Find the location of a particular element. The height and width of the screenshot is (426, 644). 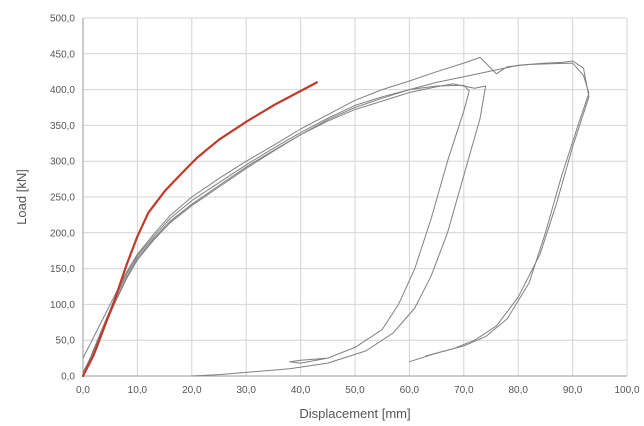

y-tick-label: 100,0 is located at coordinates (62, 305).